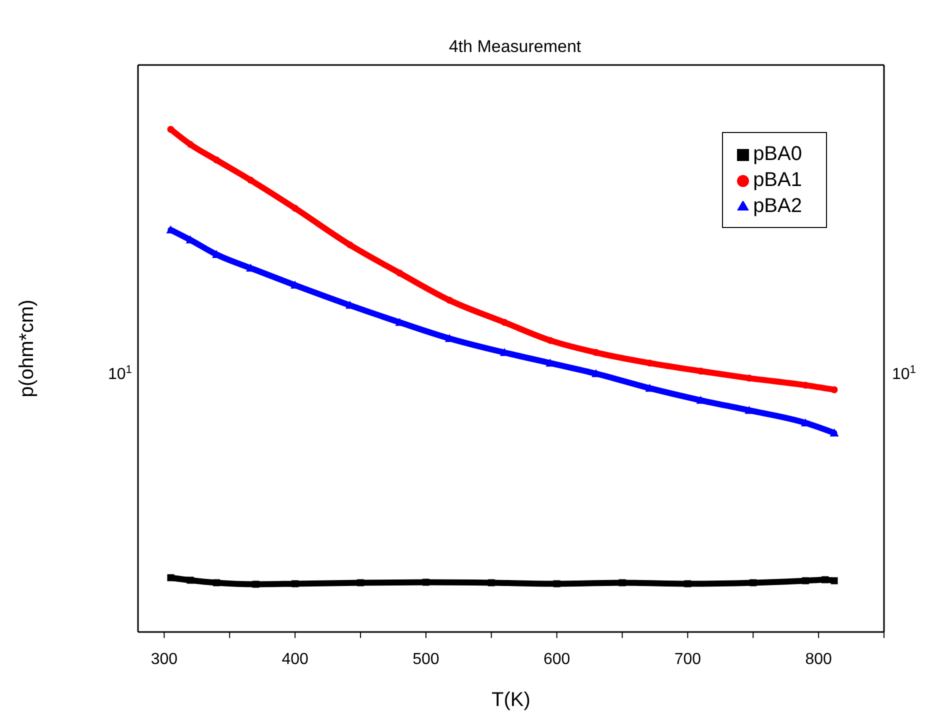 This screenshot has width=935, height=717. What do you see at coordinates (164, 659) in the screenshot?
I see `x-tick-label: 300` at bounding box center [164, 659].